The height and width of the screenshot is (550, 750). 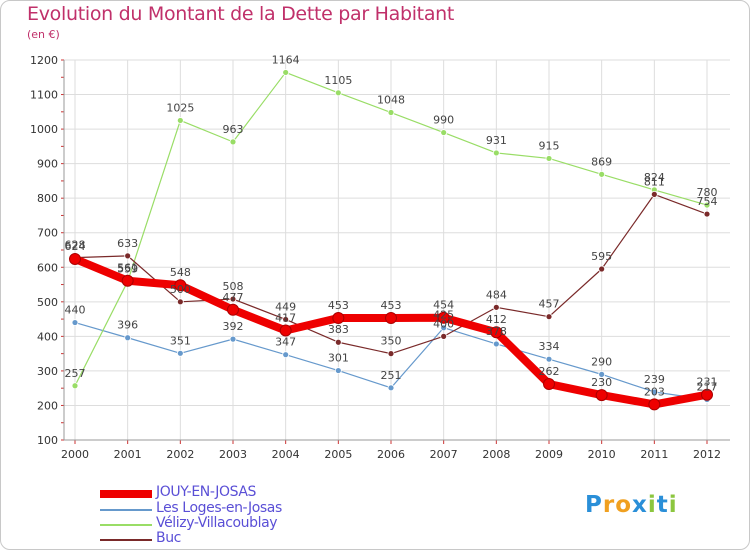 What do you see at coordinates (443, 120) in the screenshot?
I see `data-label-velizy: 990` at bounding box center [443, 120].